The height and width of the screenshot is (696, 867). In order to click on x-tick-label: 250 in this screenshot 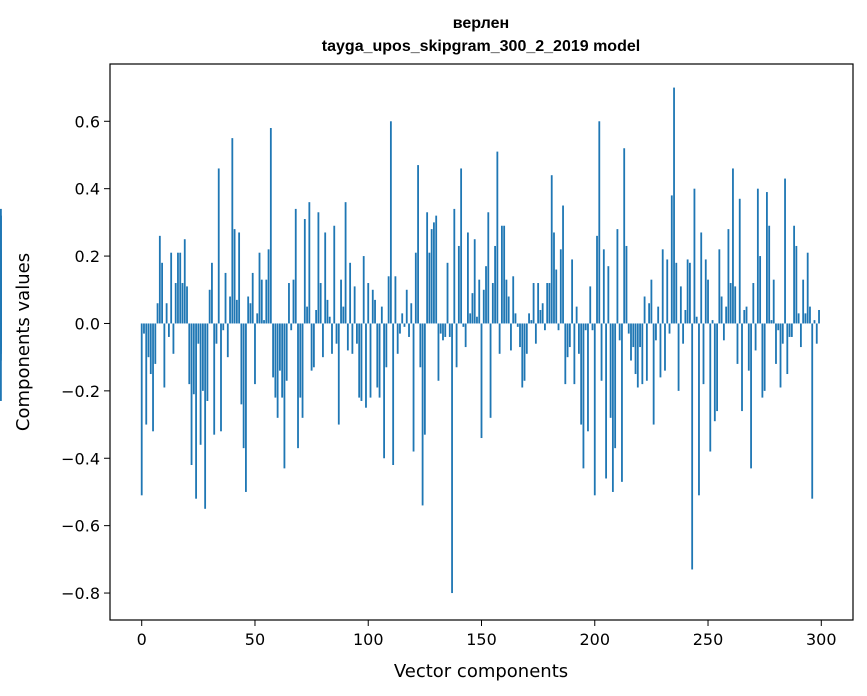, I will do `click(708, 639)`.